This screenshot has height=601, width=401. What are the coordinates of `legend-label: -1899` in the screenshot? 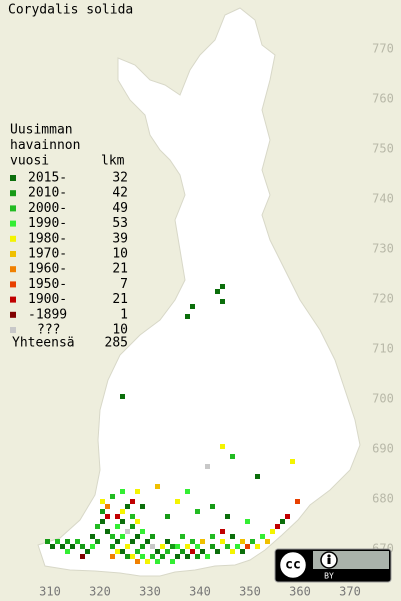 It's located at (47, 314).